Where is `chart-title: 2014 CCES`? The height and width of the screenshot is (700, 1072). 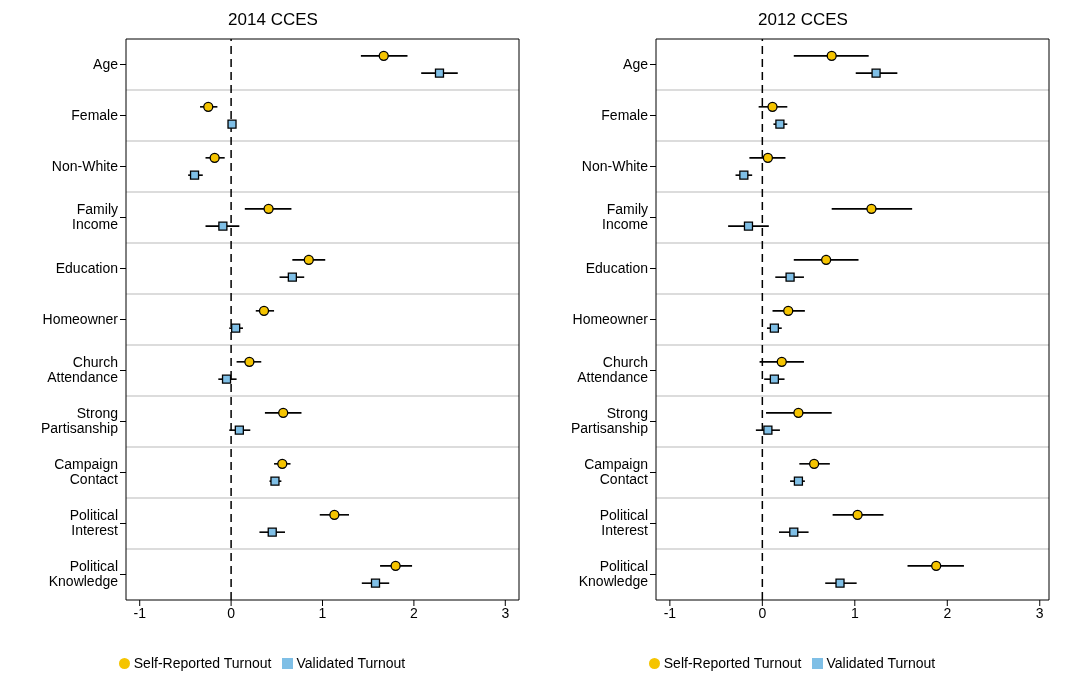
chart-title: 2014 CCES is located at coordinates (273, 20).